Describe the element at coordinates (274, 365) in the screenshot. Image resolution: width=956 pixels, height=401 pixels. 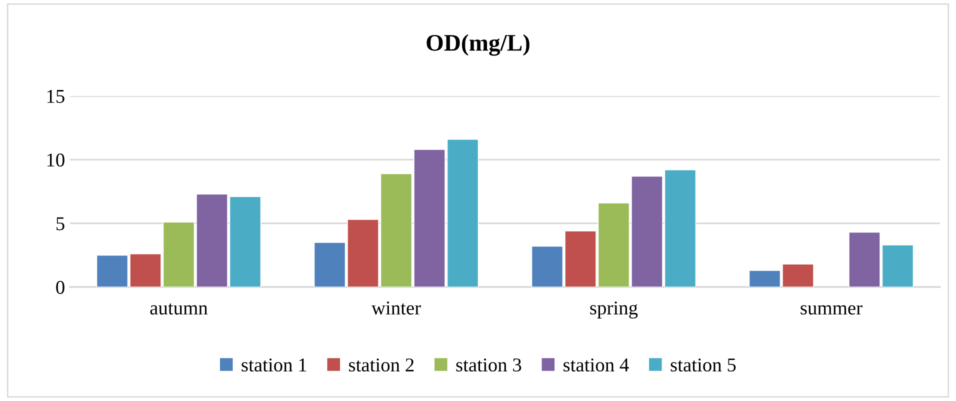
I see `legend-label: station 1` at that location.